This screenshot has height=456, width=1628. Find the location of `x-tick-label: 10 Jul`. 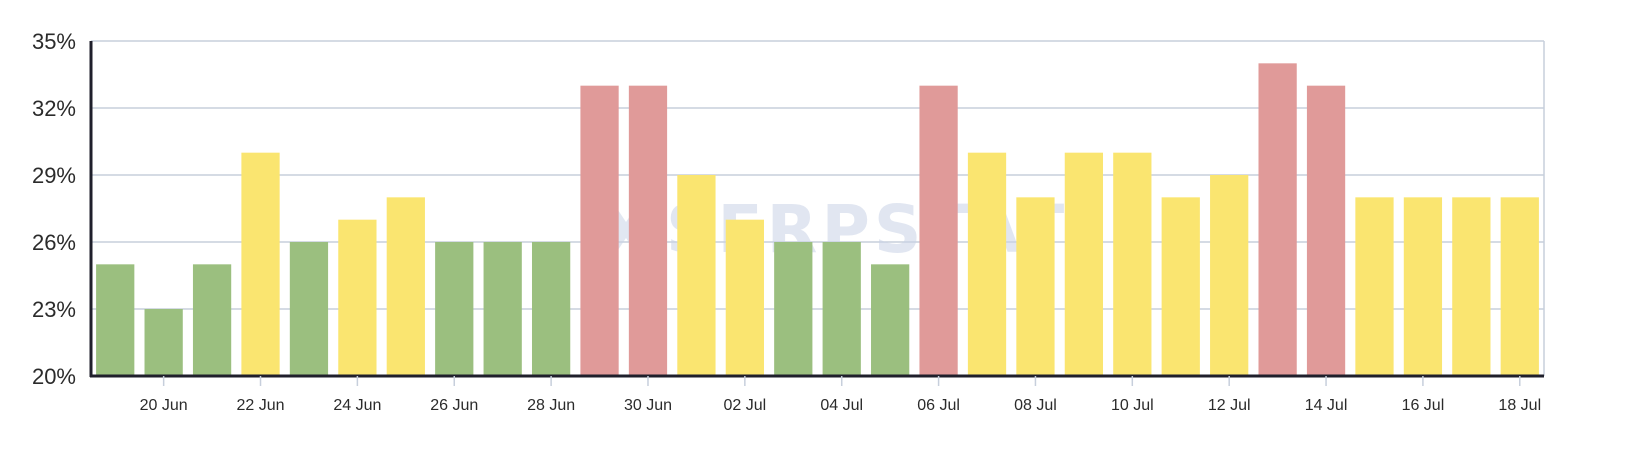

x-tick-label: 10 Jul is located at coordinates (1132, 405).